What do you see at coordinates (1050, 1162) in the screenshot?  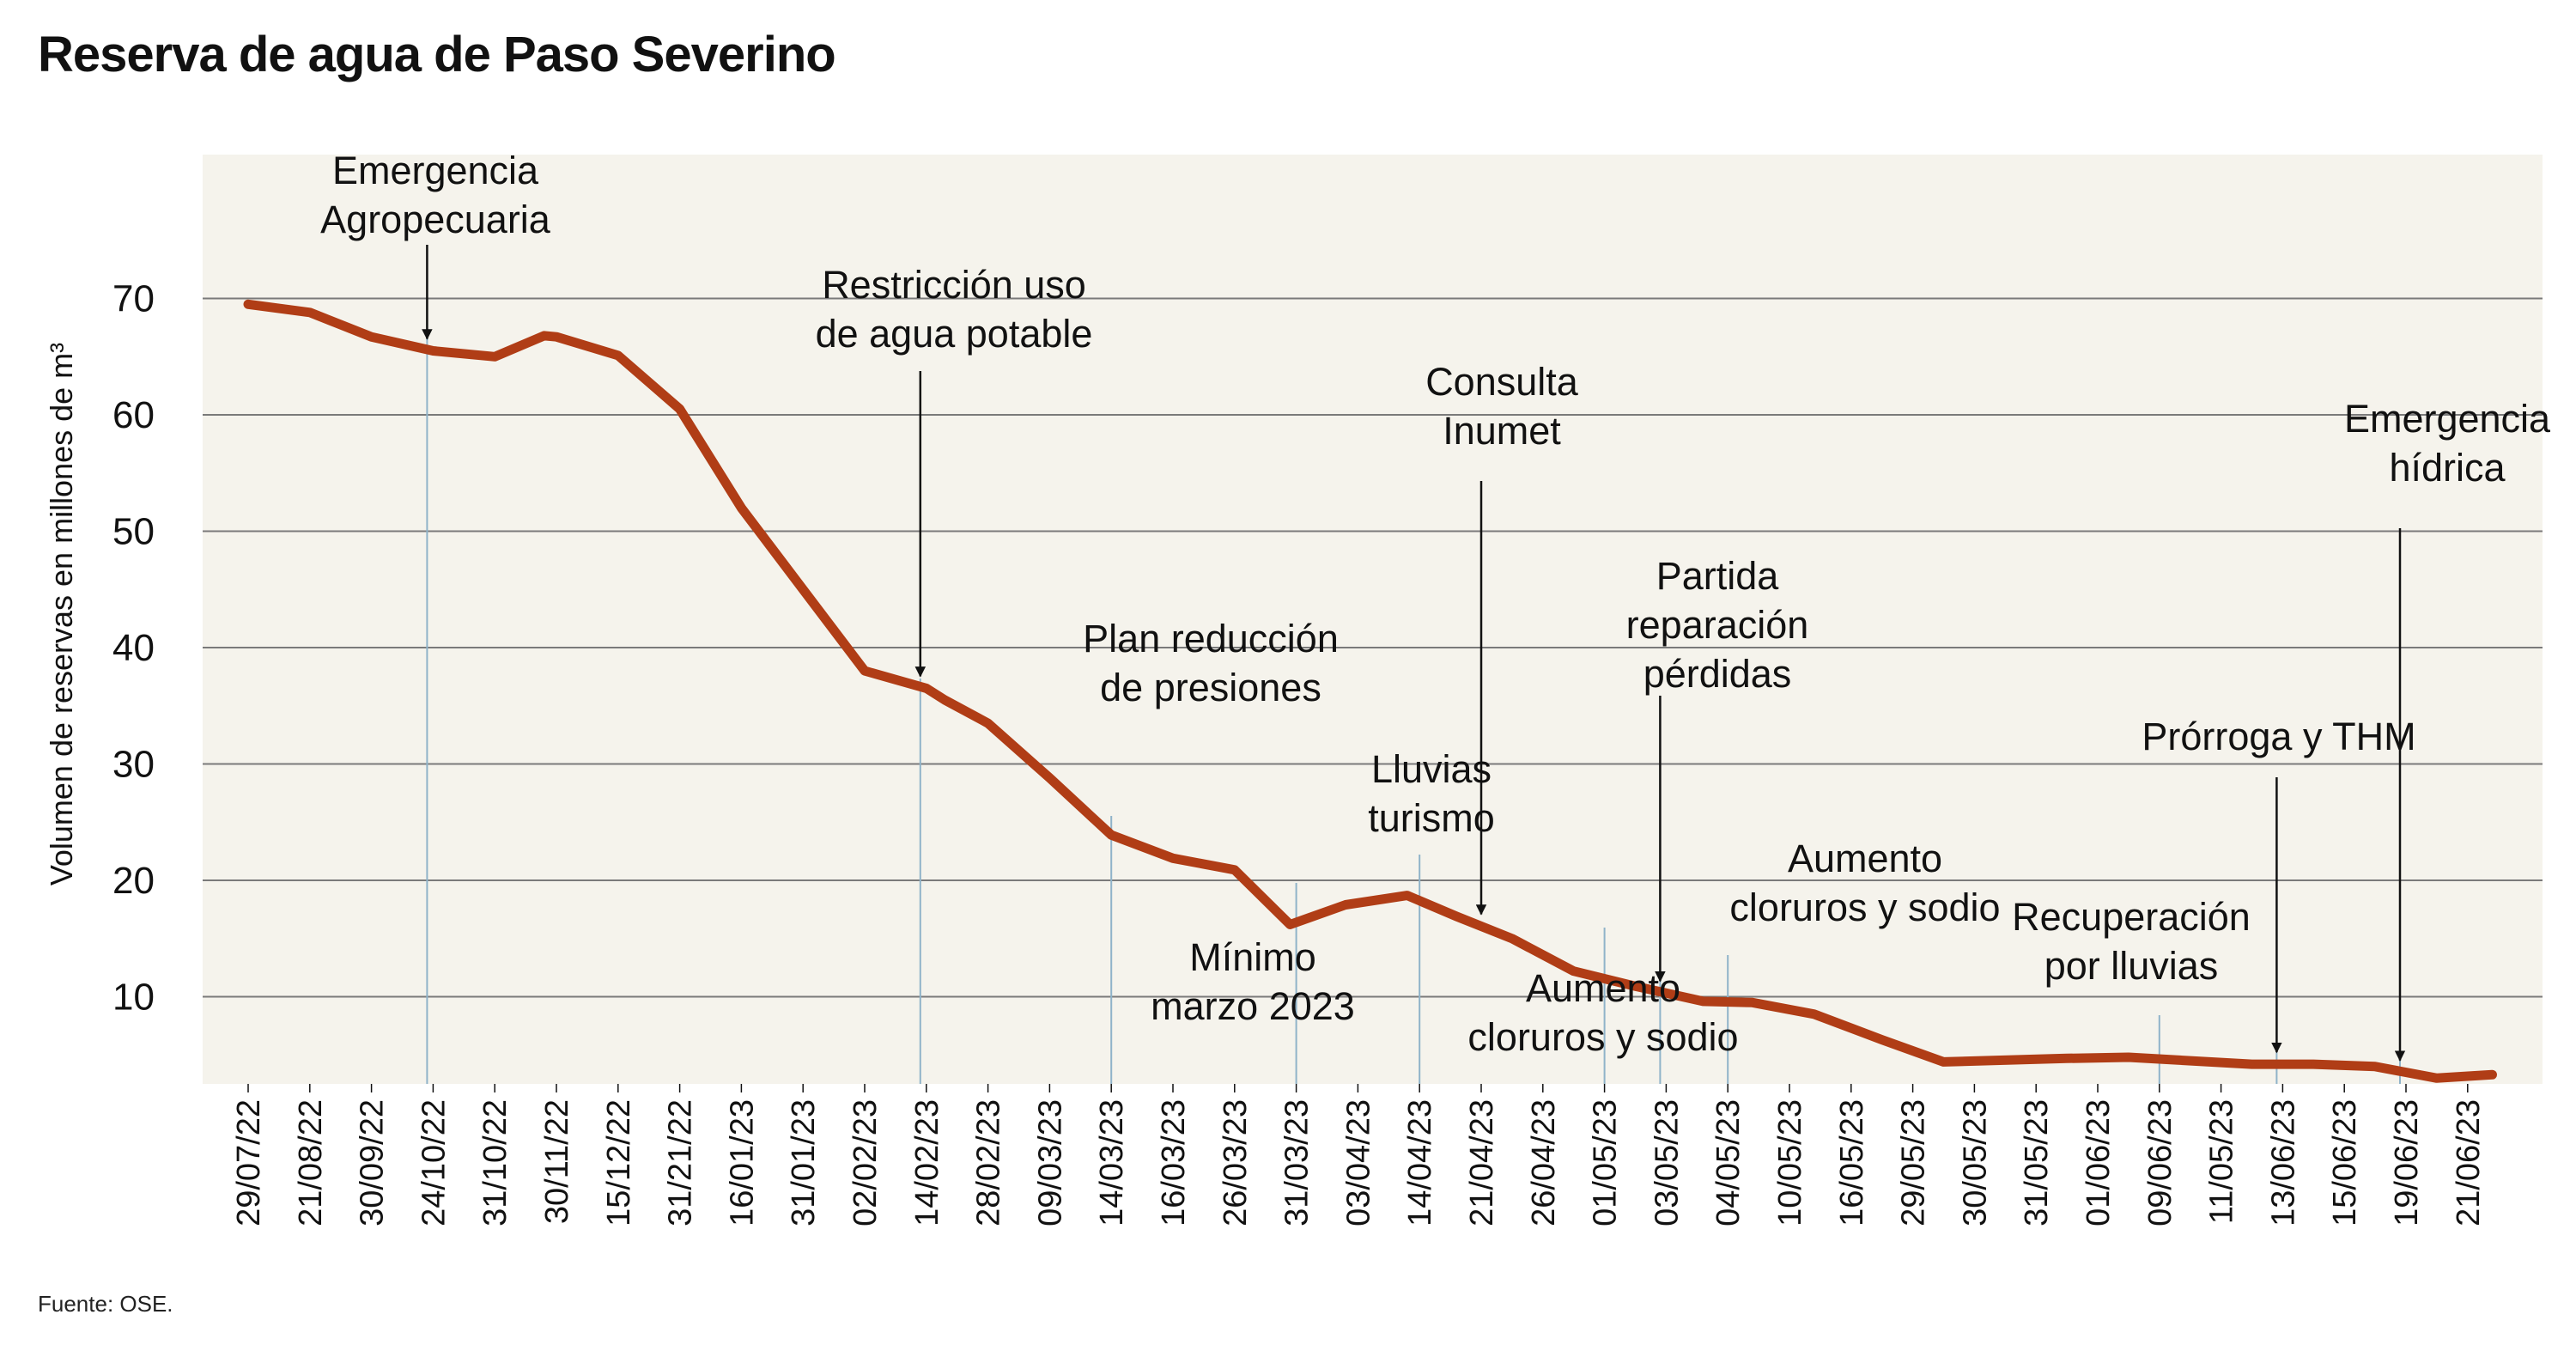 I see `x-tick-label: 09/03/23` at bounding box center [1050, 1162].